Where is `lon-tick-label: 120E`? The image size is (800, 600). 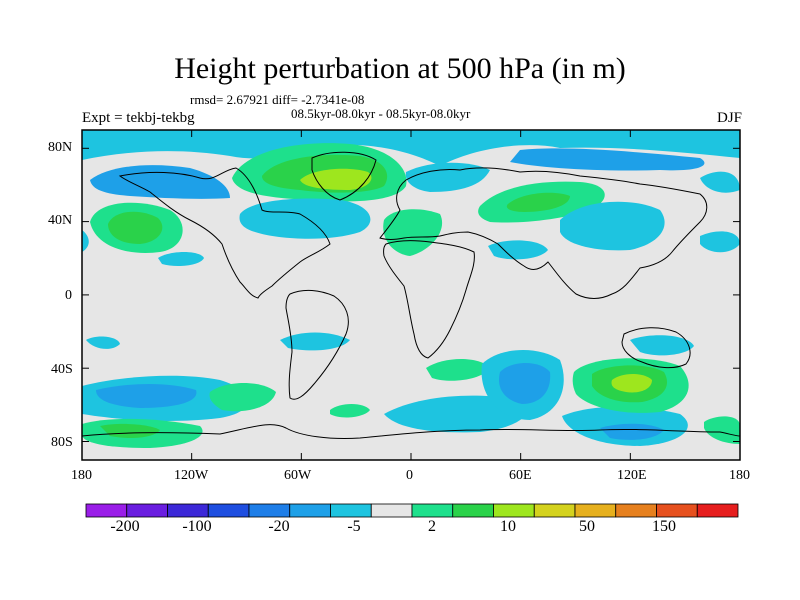 lon-tick-label: 120E is located at coordinates (632, 475).